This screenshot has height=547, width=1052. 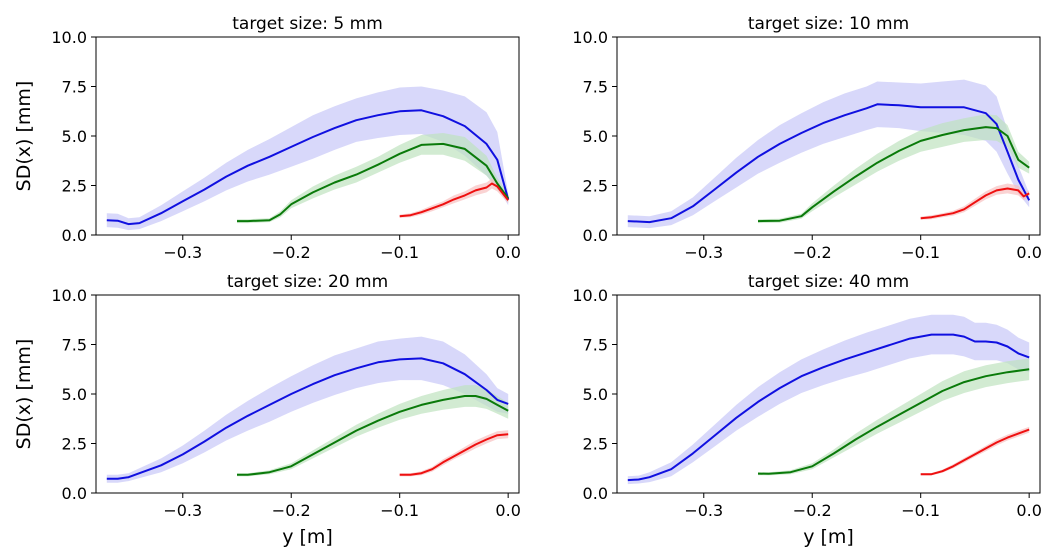 I want to click on series-3-band, so click(x=975, y=451).